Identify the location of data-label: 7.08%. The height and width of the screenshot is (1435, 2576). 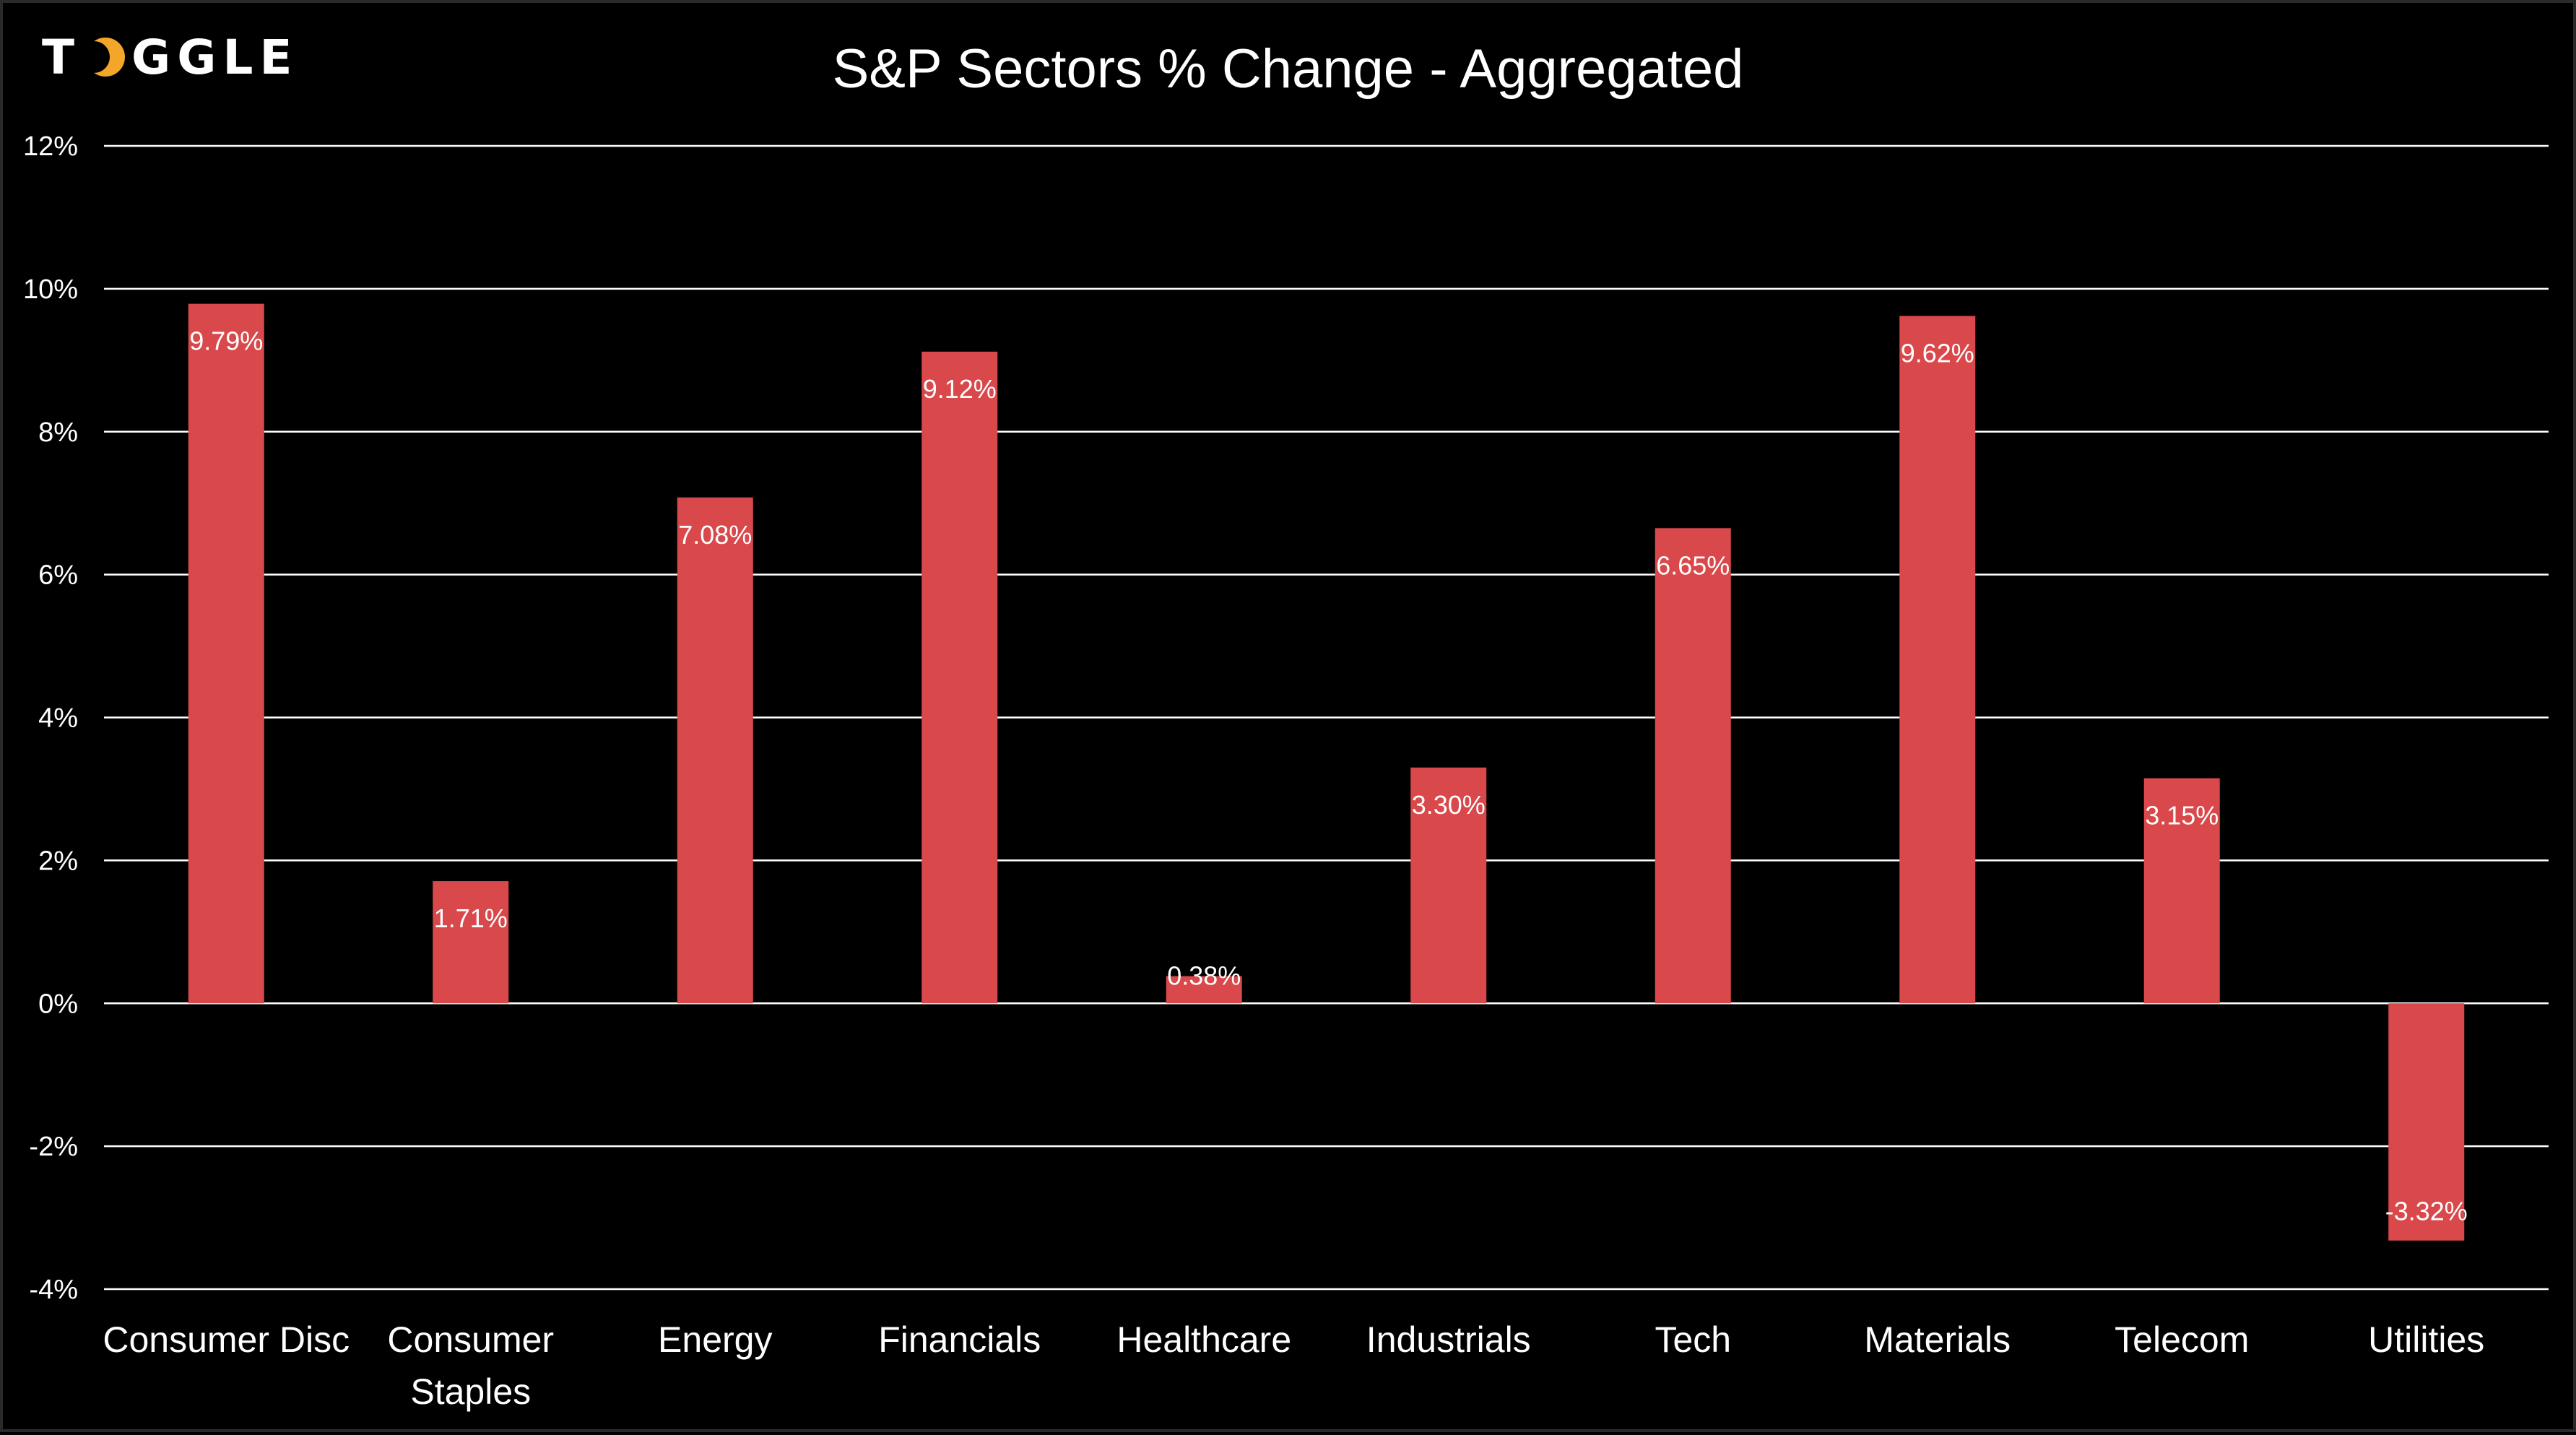
(715, 535).